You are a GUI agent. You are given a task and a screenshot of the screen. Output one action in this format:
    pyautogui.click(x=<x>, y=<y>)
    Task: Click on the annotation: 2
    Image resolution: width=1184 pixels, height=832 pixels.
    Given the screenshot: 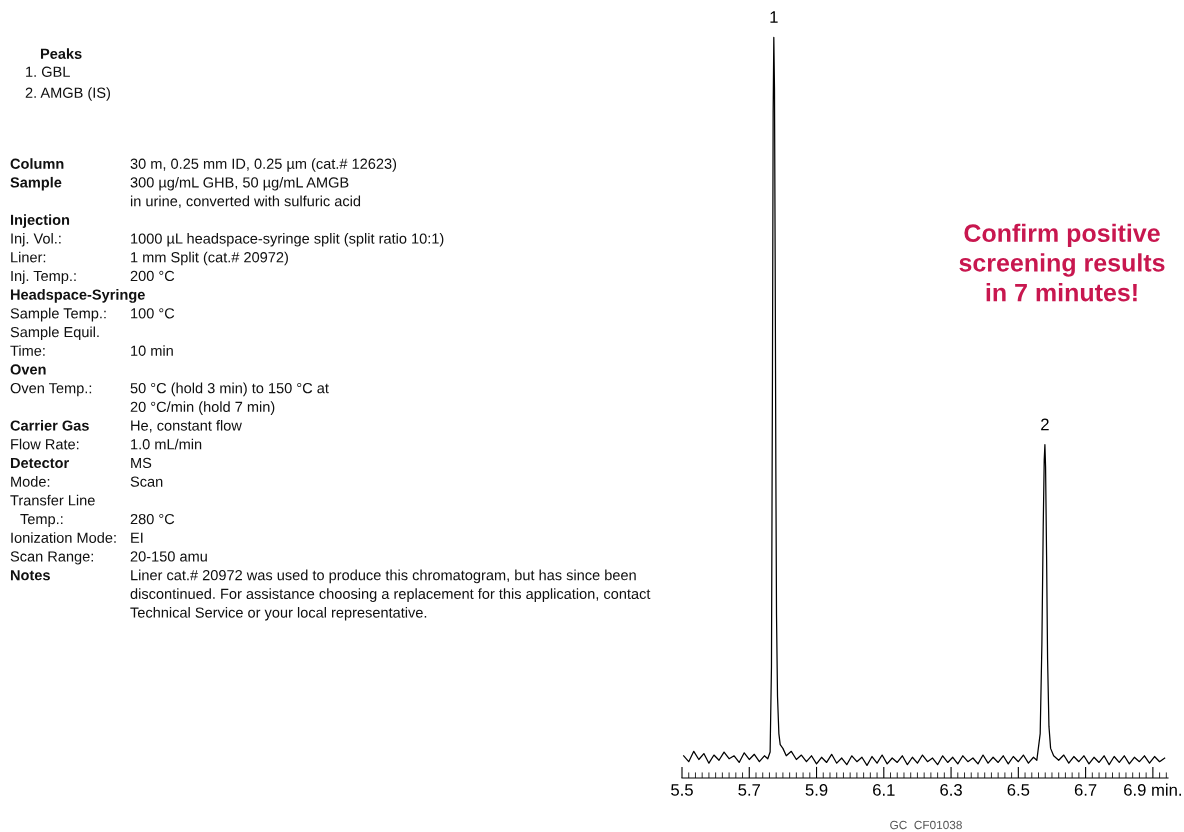 What is the action you would take?
    pyautogui.click(x=1045, y=424)
    